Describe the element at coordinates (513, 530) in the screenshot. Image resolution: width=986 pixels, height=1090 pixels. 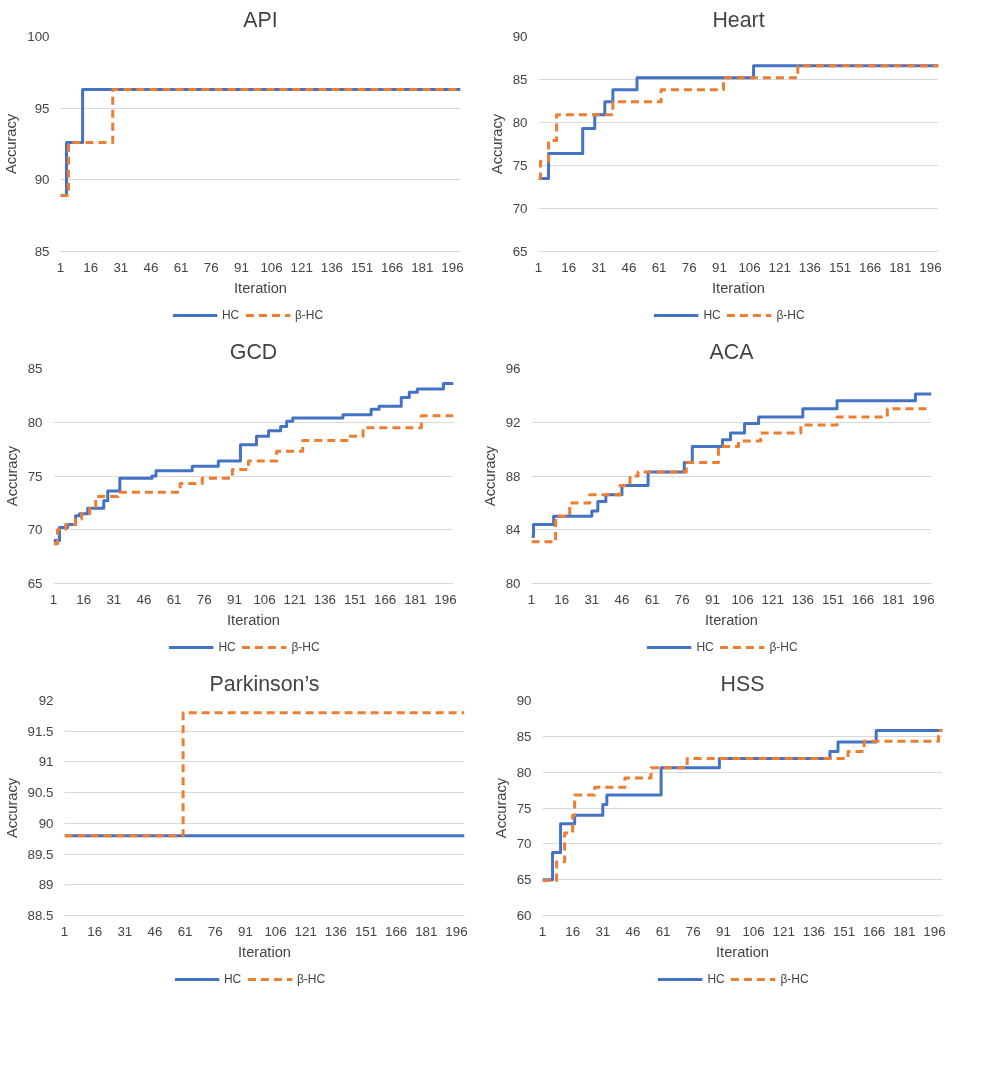
I see `y-tick-label: 84` at that location.